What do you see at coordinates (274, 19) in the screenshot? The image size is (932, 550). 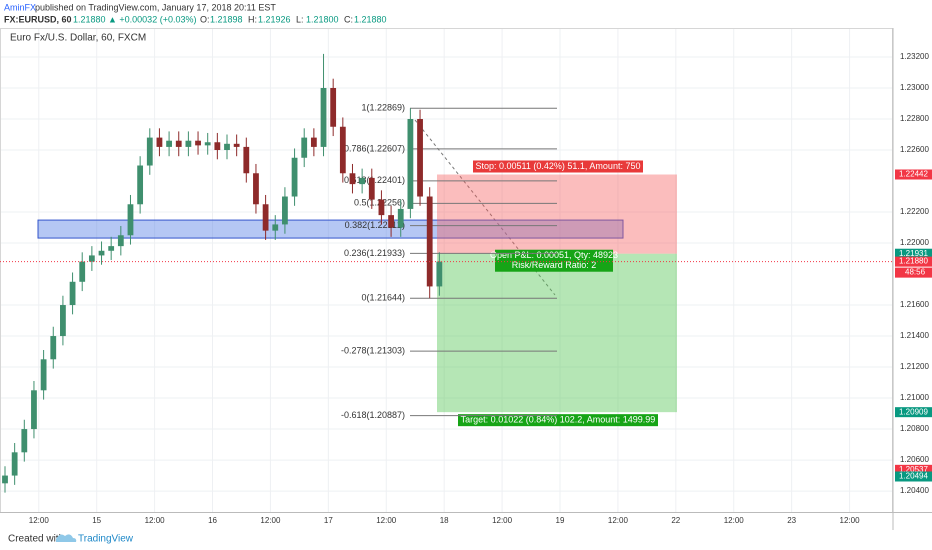 I see `ohlc-value: 1.21926` at bounding box center [274, 19].